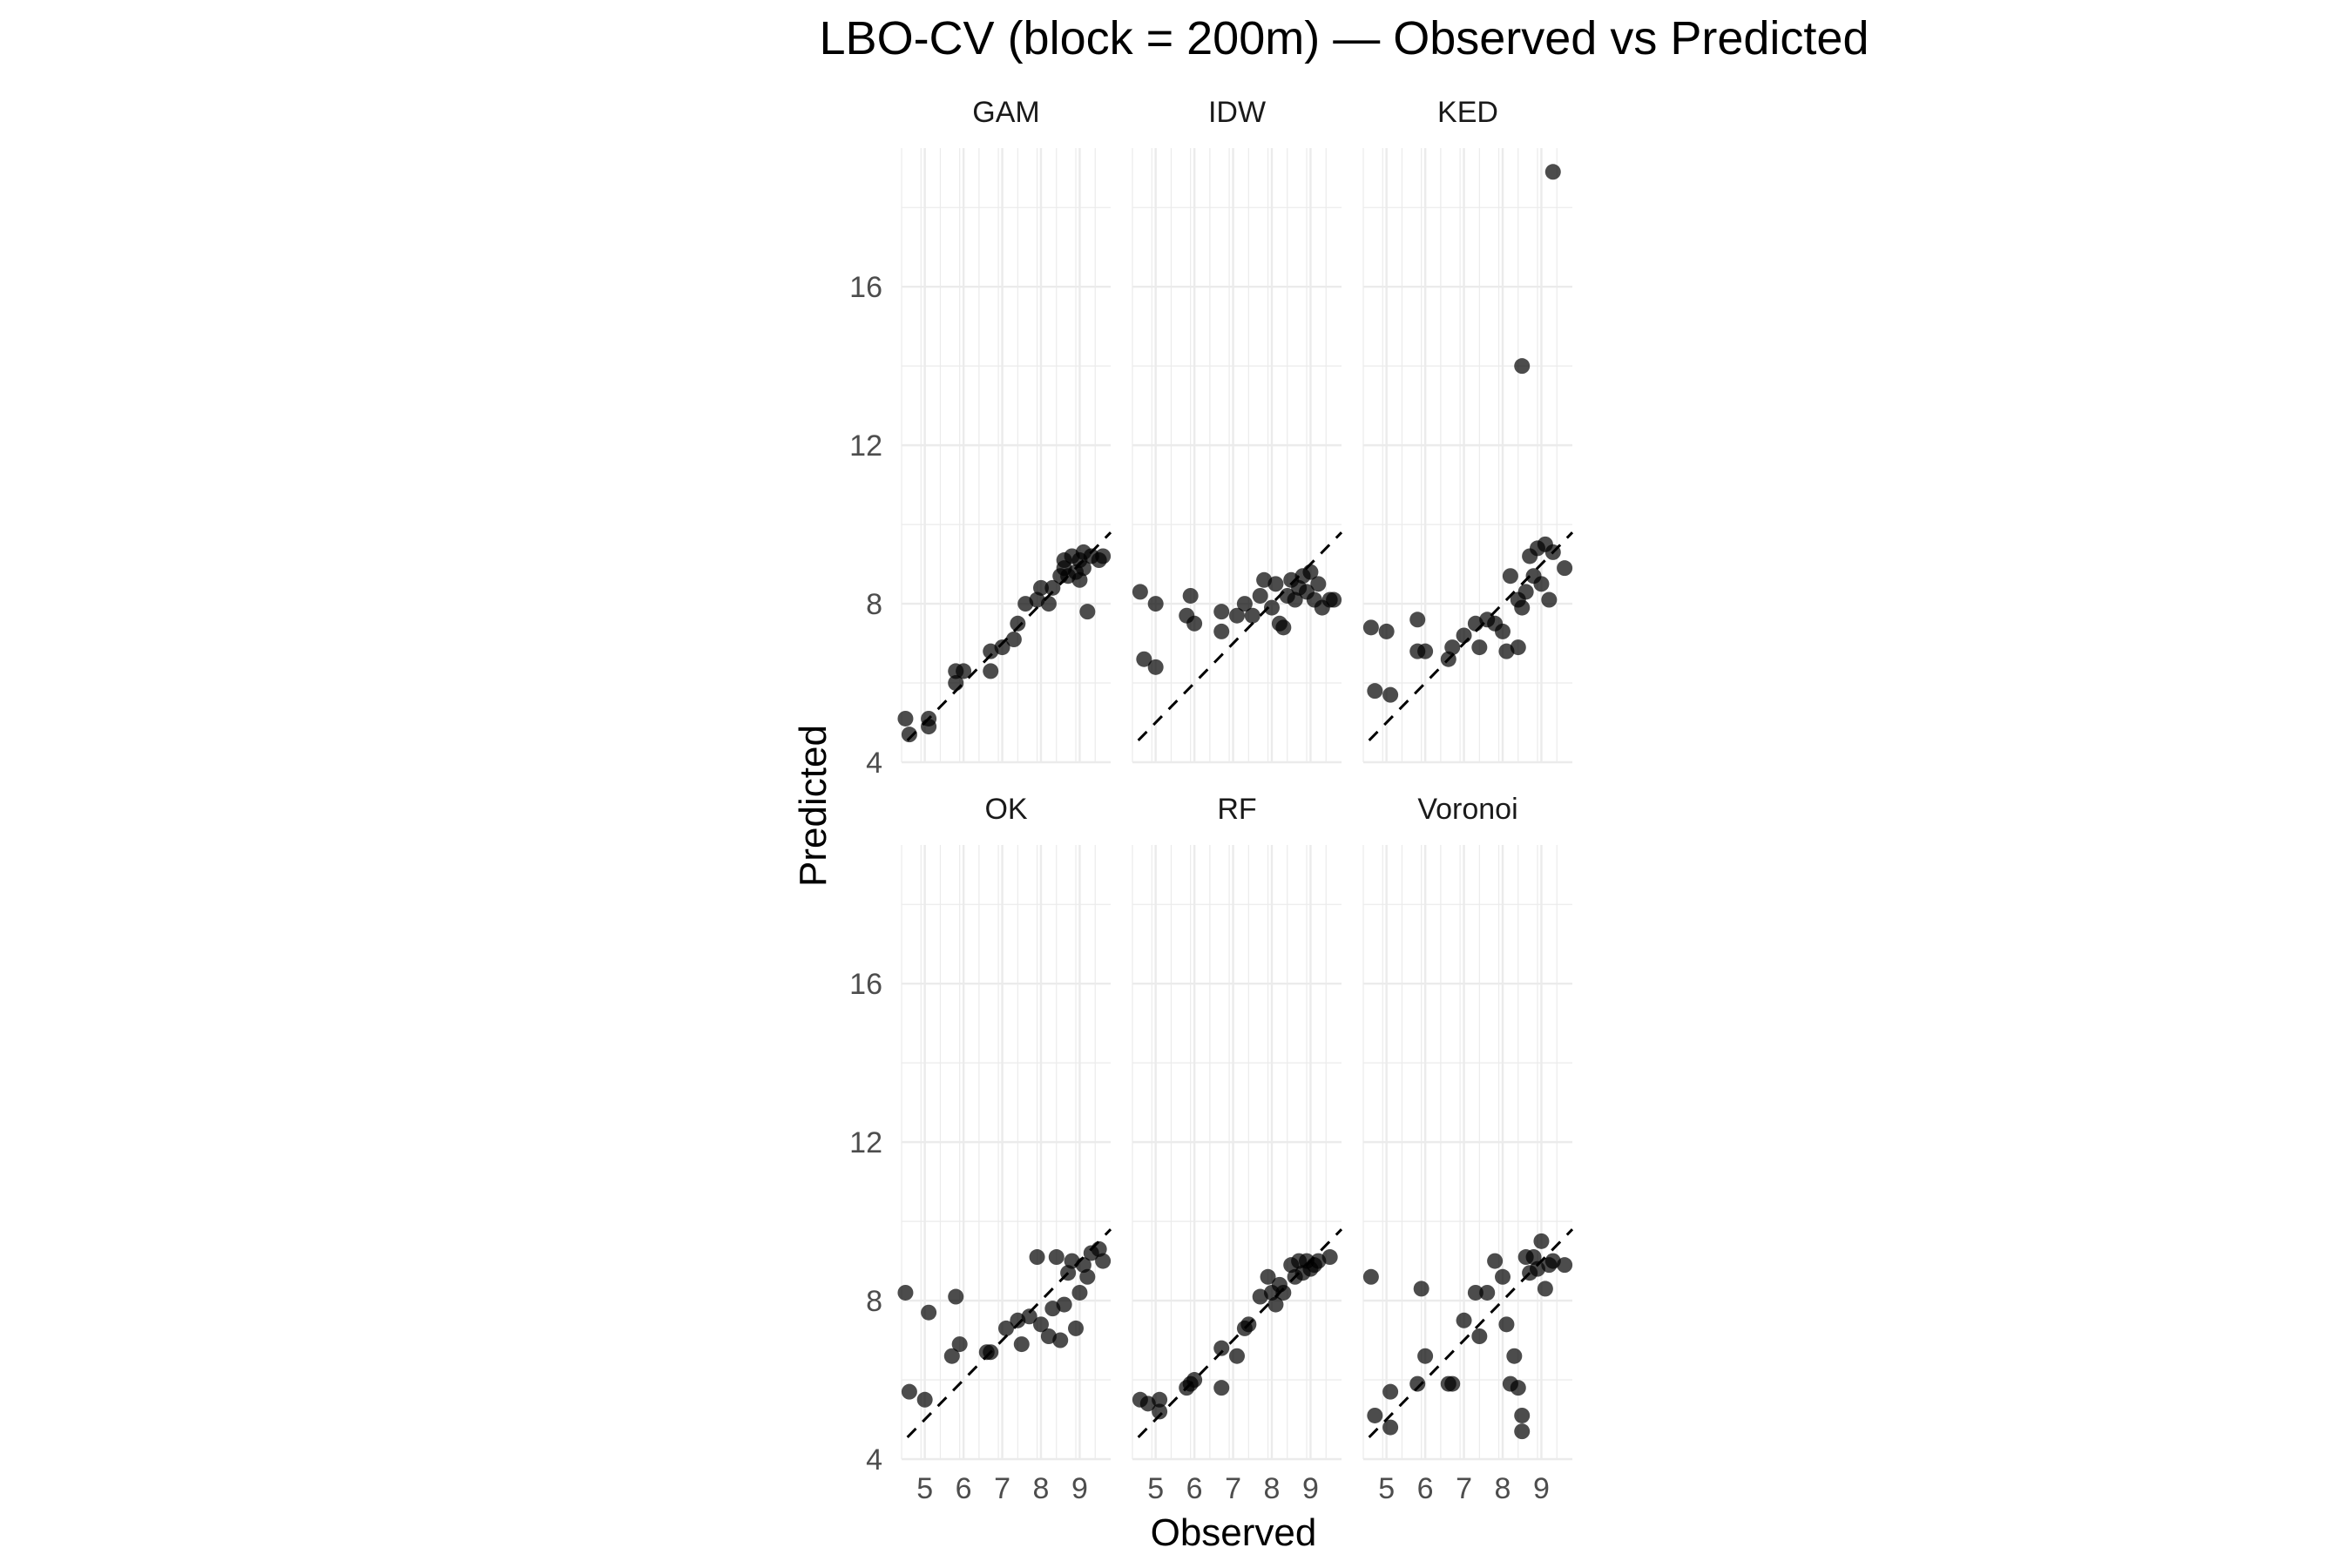  What do you see at coordinates (980, 438) in the screenshot?
I see `facet-gam: GAM 4 8 12 16` at bounding box center [980, 438].